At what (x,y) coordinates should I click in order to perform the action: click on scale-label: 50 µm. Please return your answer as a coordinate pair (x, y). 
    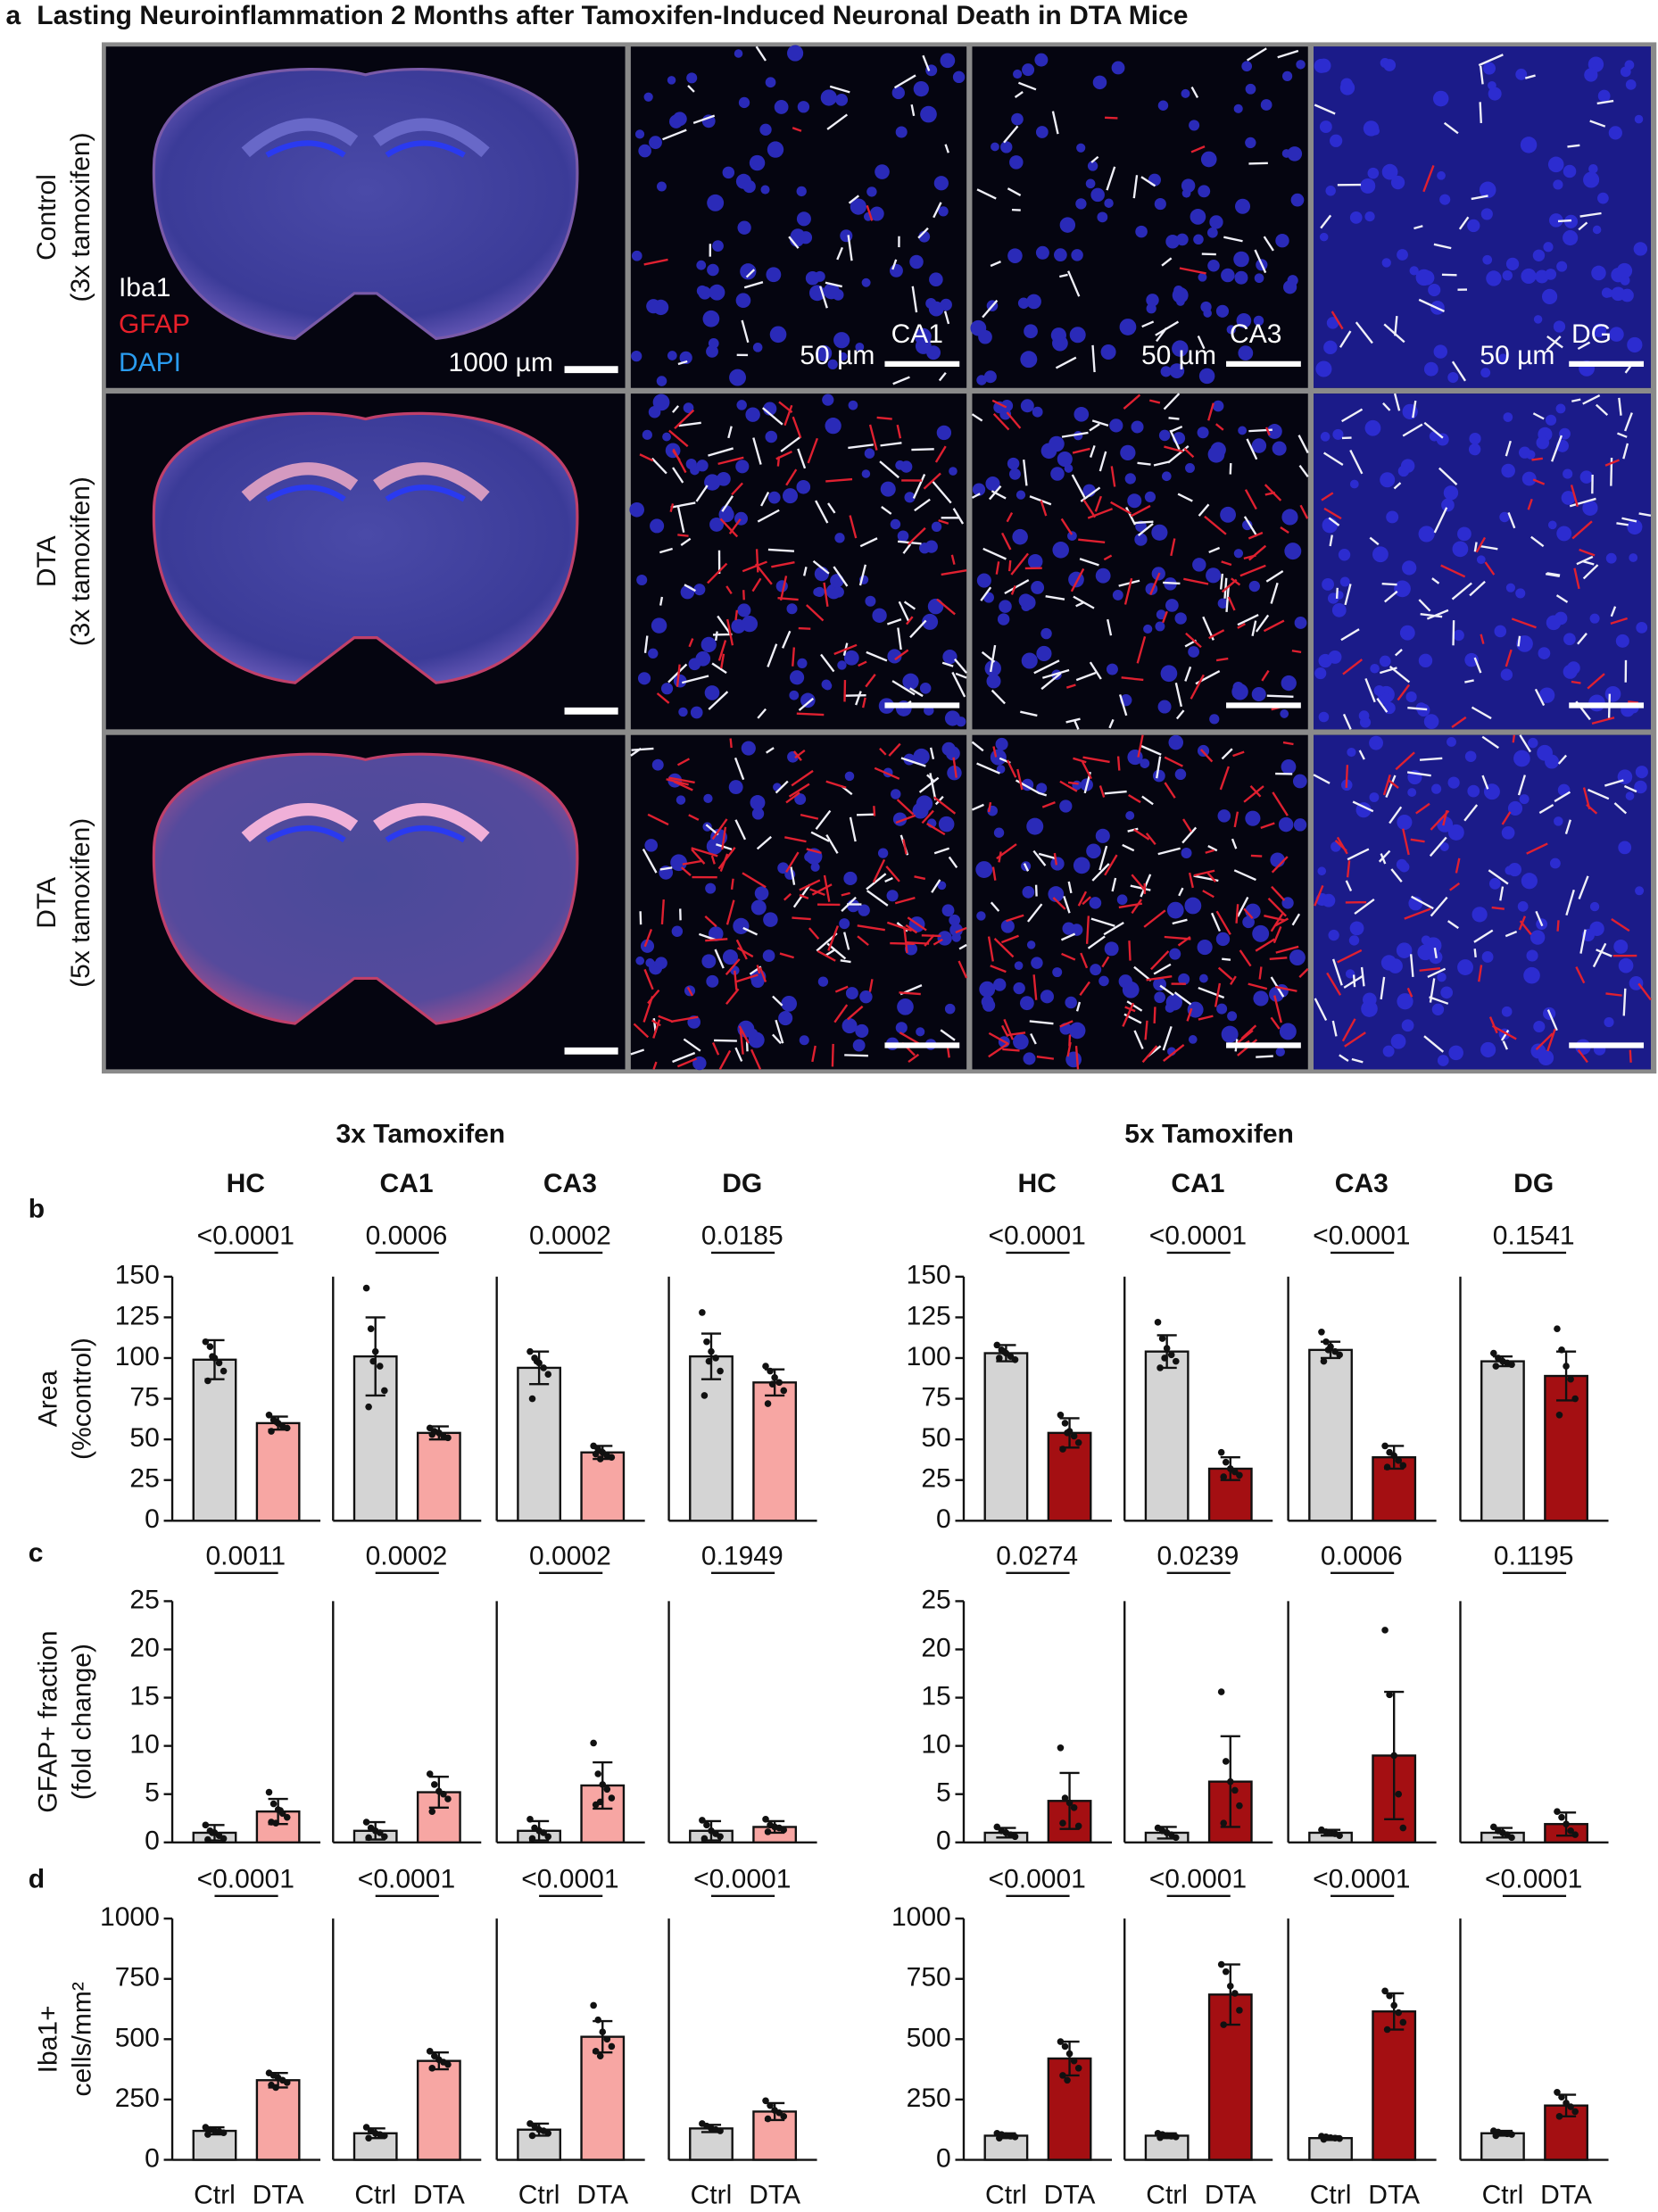
    Looking at the image, I should click on (837, 355).